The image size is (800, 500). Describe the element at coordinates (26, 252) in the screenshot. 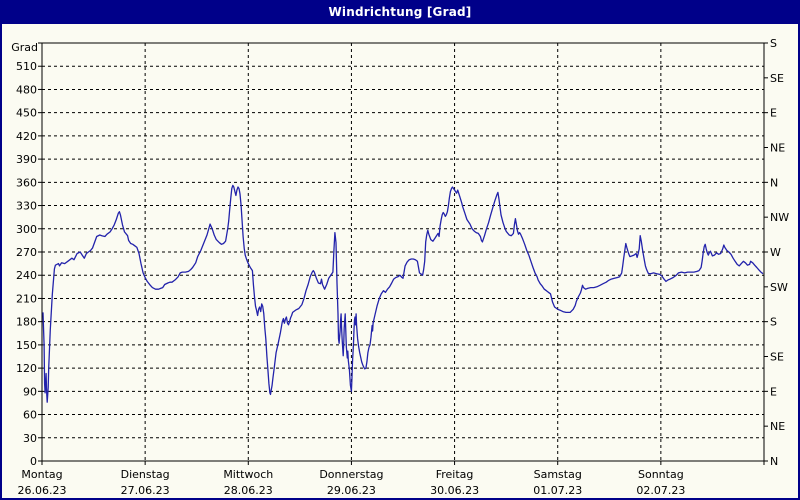

I see `y-axis-tick-label: 270` at that location.